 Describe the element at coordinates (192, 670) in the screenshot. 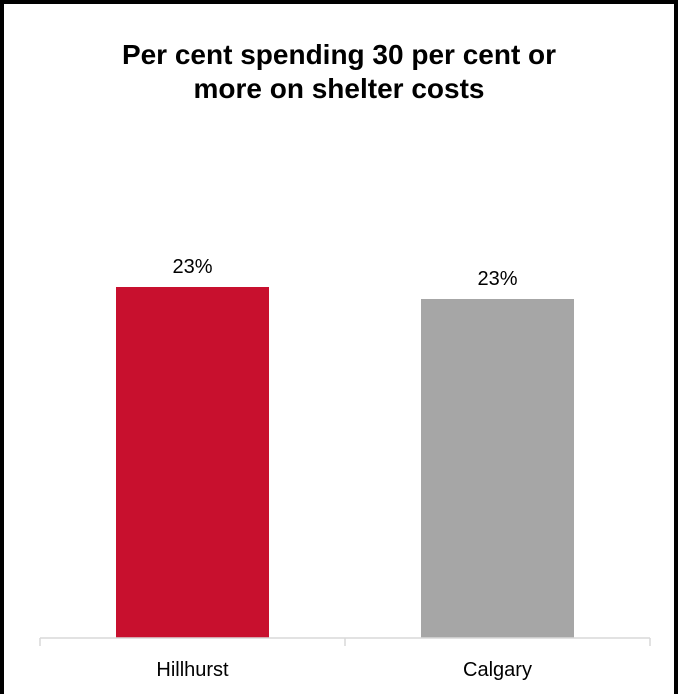

I see `x-tick-label-hillhurst: Hillhurst` at that location.